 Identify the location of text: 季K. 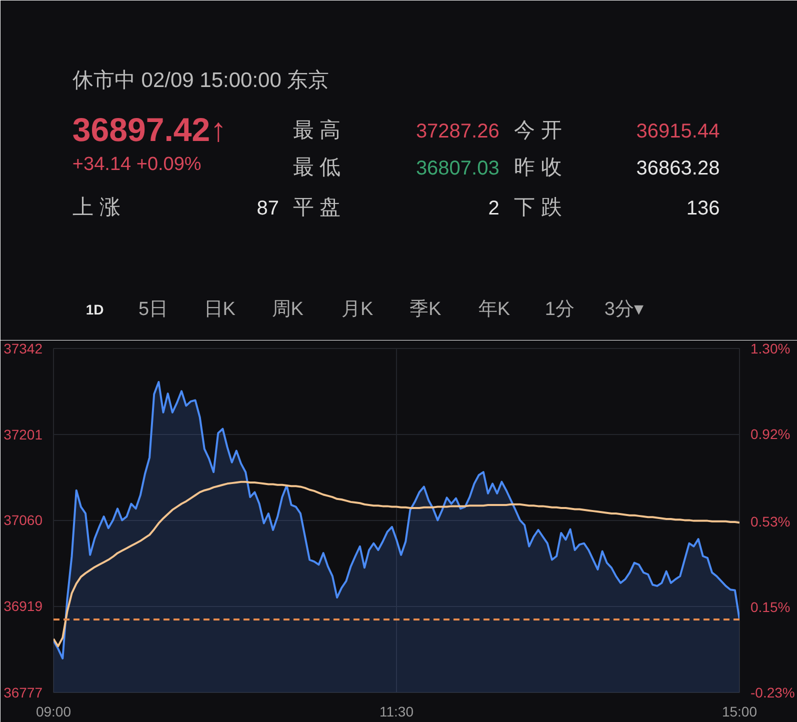
(426, 309).